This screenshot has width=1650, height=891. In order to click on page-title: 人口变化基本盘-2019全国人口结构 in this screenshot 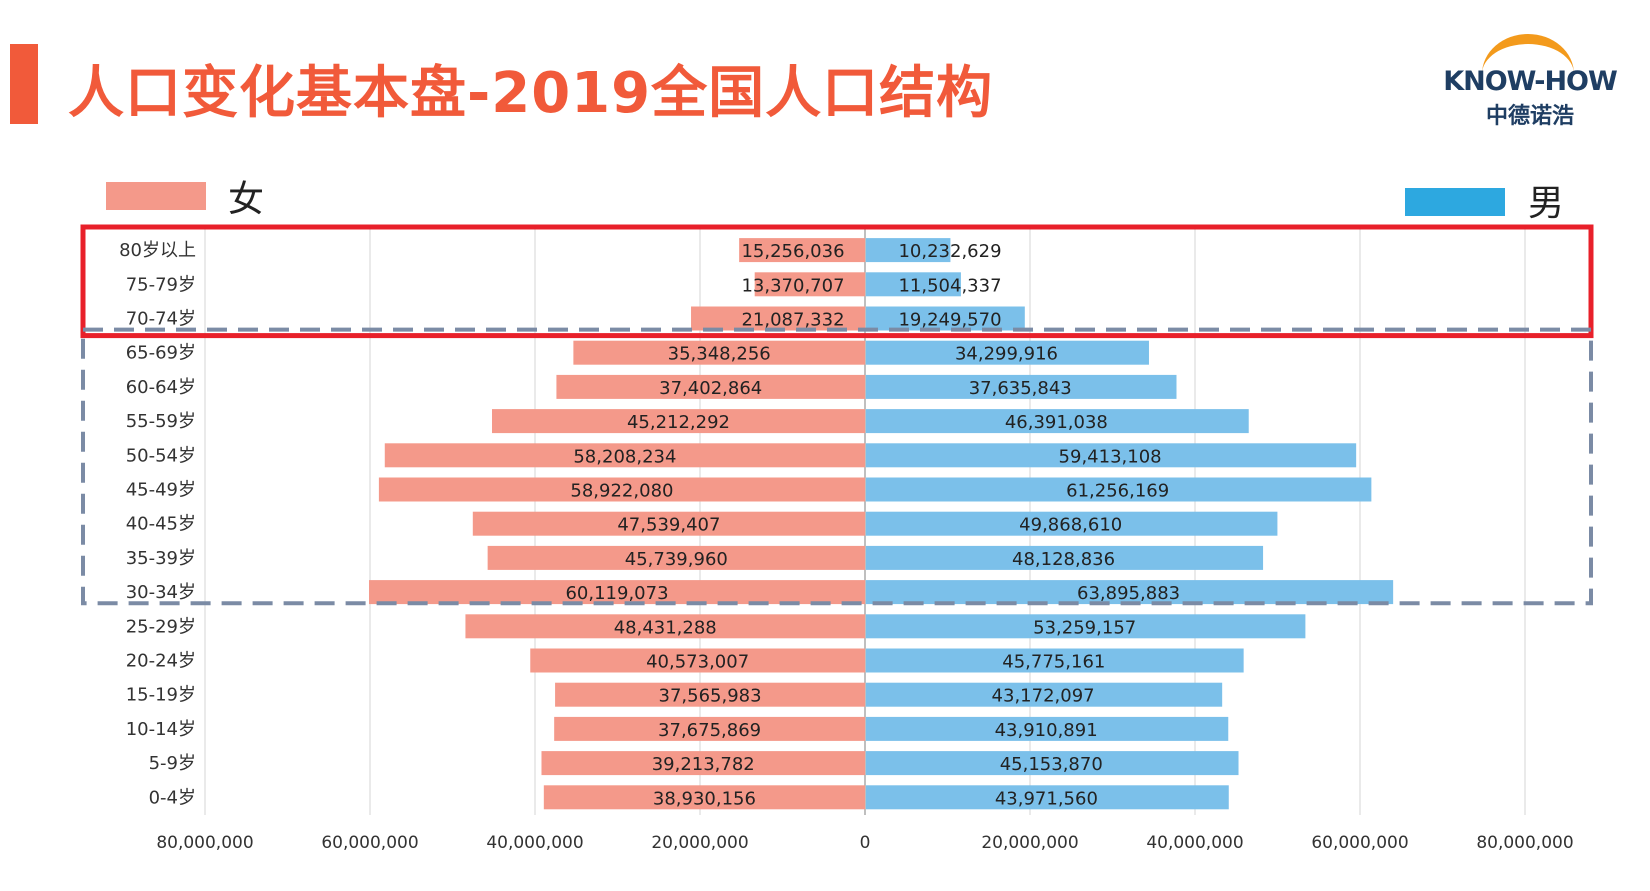, I will do `click(531, 93)`.